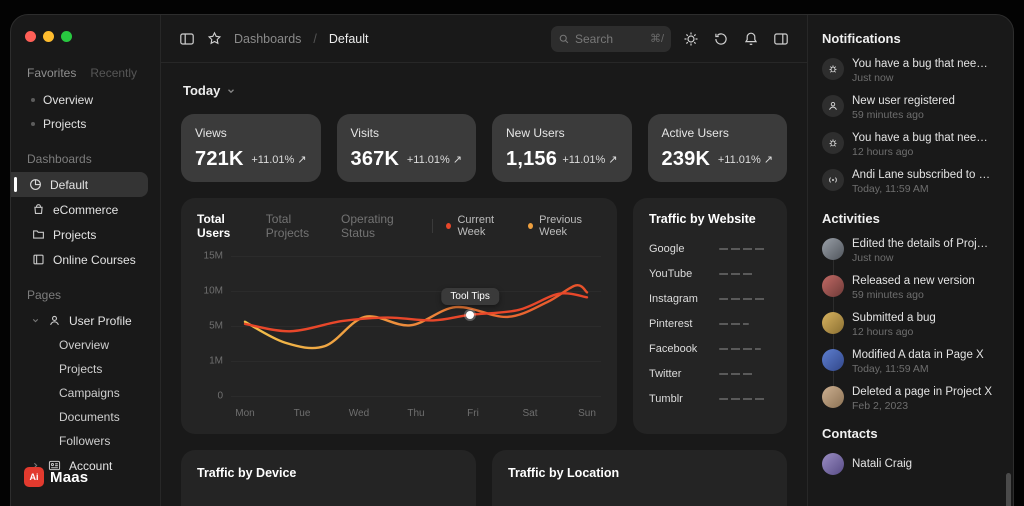 Image resolution: width=1024 pixels, height=506 pixels. What do you see at coordinates (717, 148) in the screenshot?
I see `stat-card-active-users: Active Users 239K +11.01% ↗` at bounding box center [717, 148].